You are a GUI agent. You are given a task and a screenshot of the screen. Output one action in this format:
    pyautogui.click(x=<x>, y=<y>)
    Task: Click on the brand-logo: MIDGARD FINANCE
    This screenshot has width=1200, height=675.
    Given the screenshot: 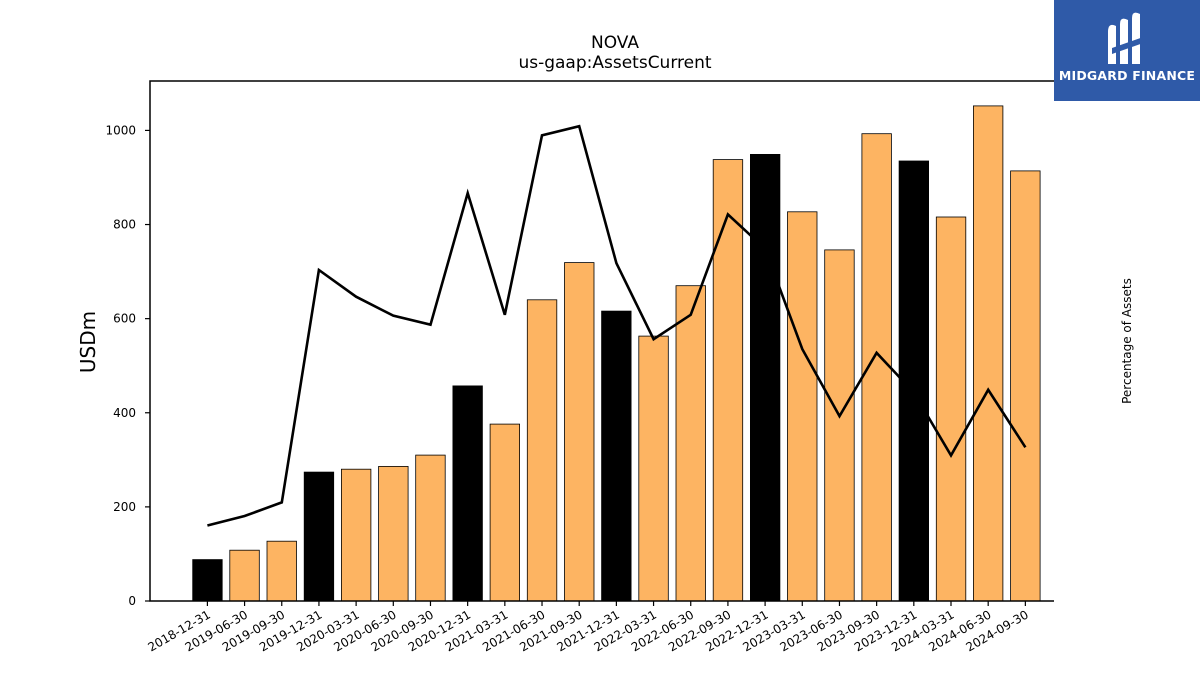 What is the action you would take?
    pyautogui.click(x=1127, y=50)
    